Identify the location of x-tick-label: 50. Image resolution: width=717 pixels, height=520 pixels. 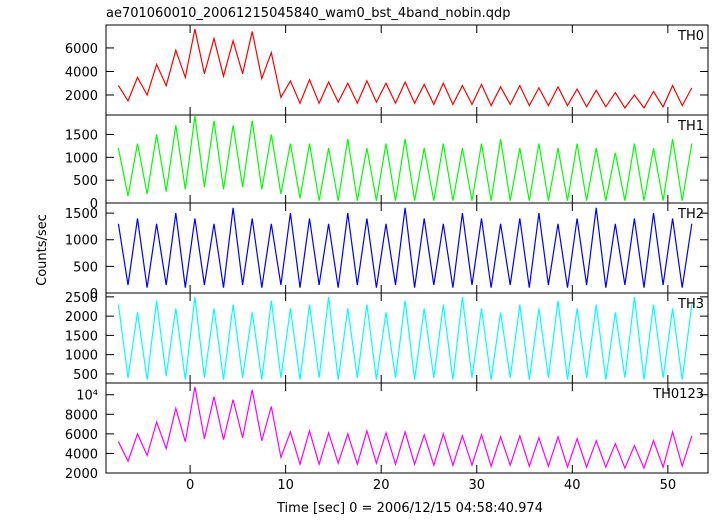
(668, 485).